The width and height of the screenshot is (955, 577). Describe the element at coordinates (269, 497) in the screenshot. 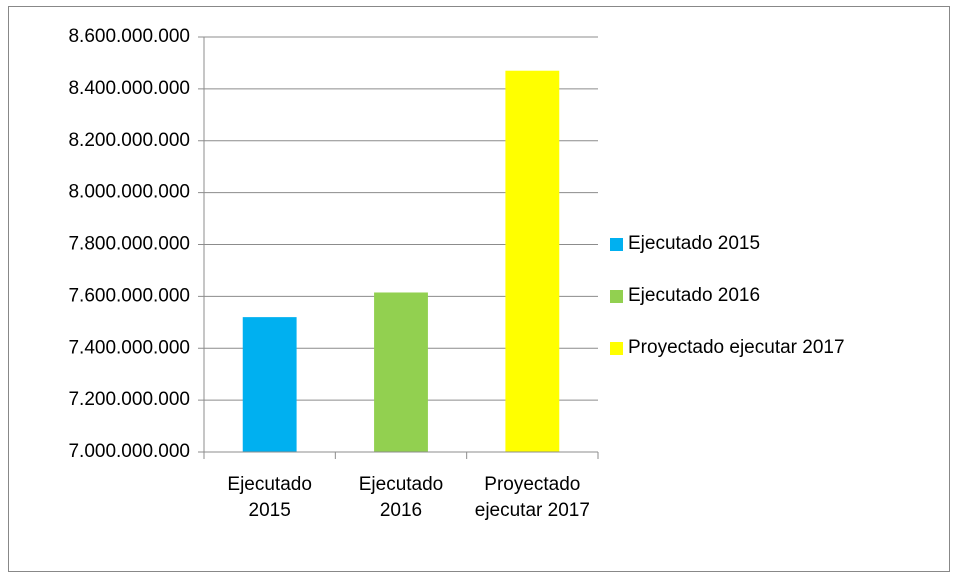

I see `x-tick-label: Ejecutado 2015` at that location.